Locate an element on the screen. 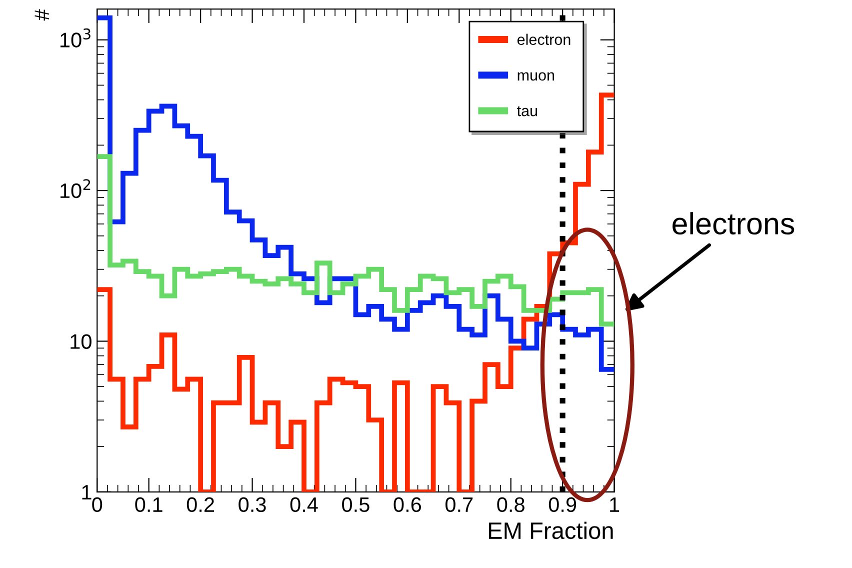 The height and width of the screenshot is (568, 852). x-tick-label: 0 is located at coordinates (97, 504).